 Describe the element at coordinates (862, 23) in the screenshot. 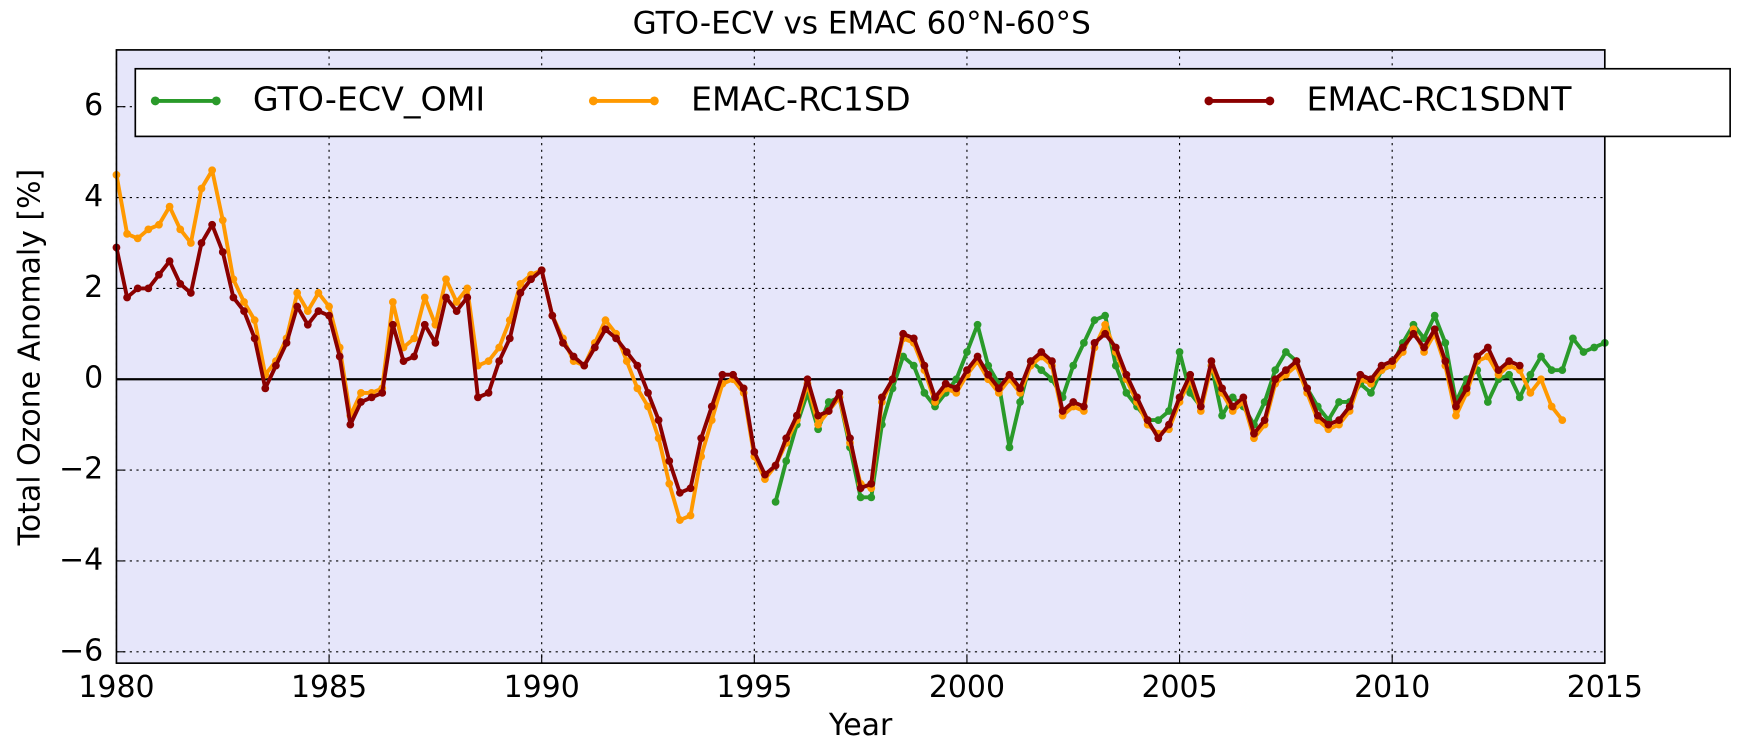

I see `chart-title: GTO-ECV vs EMAC 60°N-60°S` at that location.